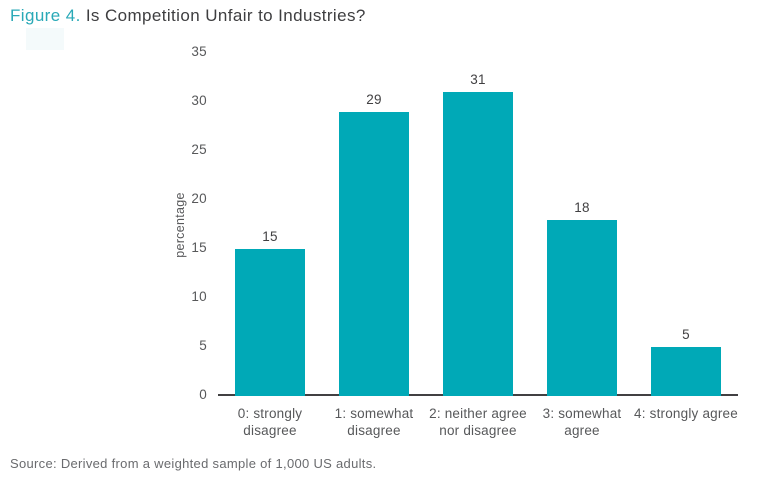 The width and height of the screenshot is (768, 482). What do you see at coordinates (270, 422) in the screenshot?
I see `x-tick-label: 0: strongly disagree` at bounding box center [270, 422].